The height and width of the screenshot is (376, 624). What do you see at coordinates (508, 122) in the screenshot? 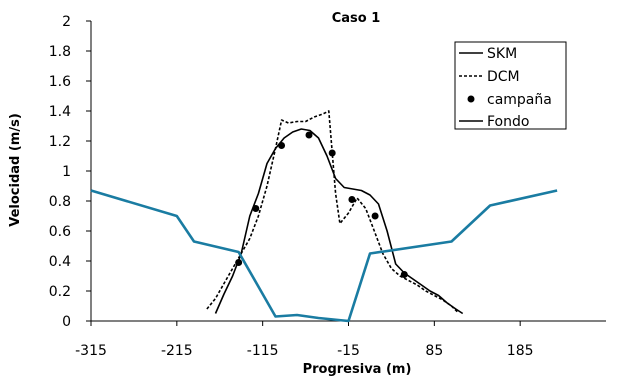
I see `legend-label-fondo: Fondo` at bounding box center [508, 122].